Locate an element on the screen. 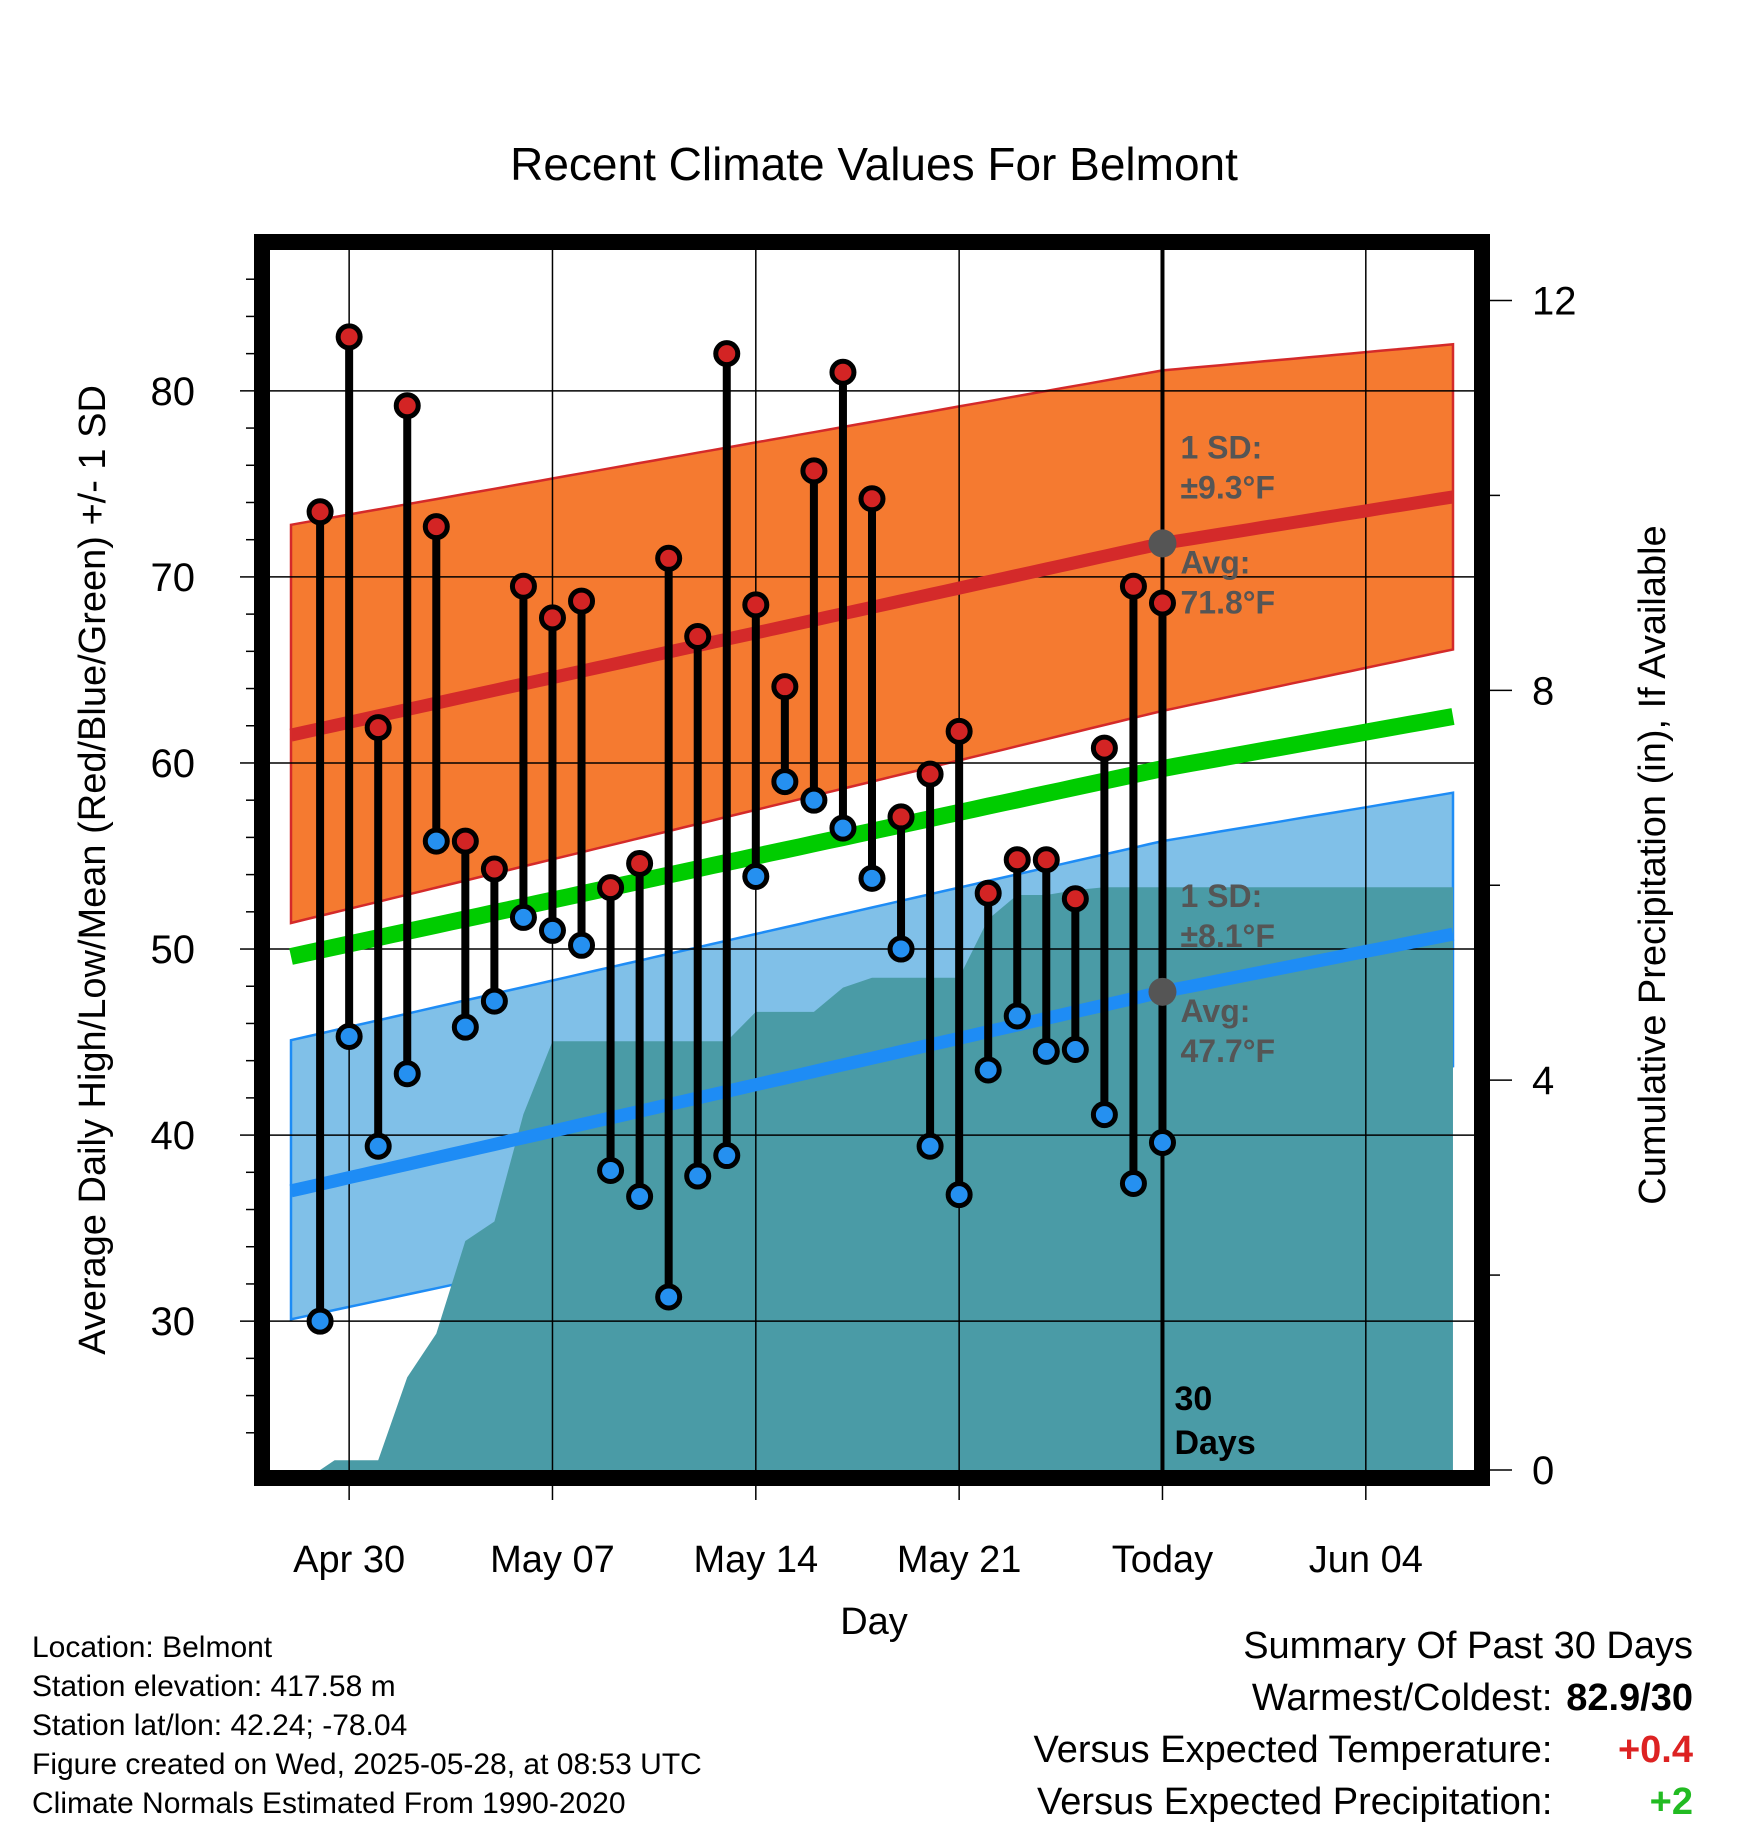  today-days-label: Days is located at coordinates (1214, 1443).